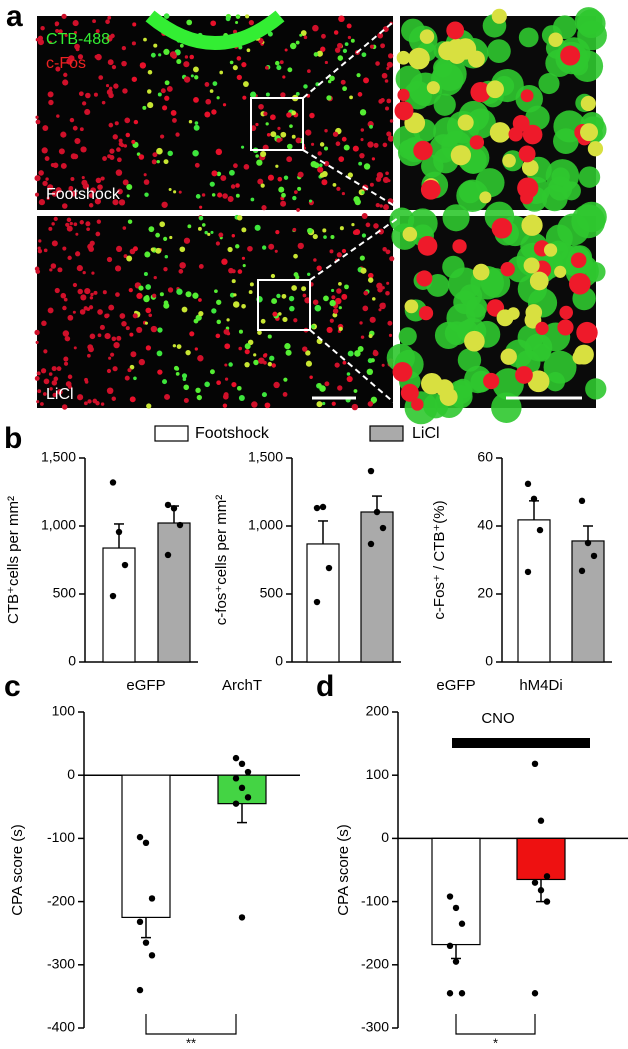 The image size is (628, 1049). I want to click on y-tick-label: 60, so click(485, 457).